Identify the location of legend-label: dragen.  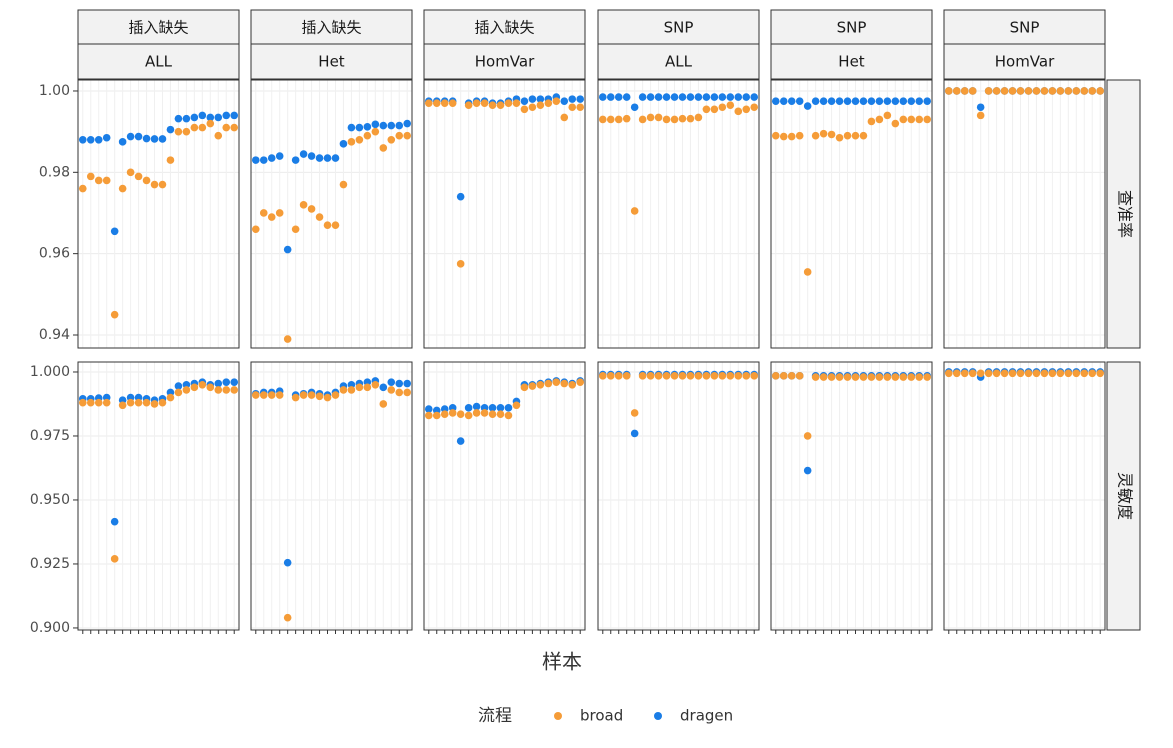
(706, 716).